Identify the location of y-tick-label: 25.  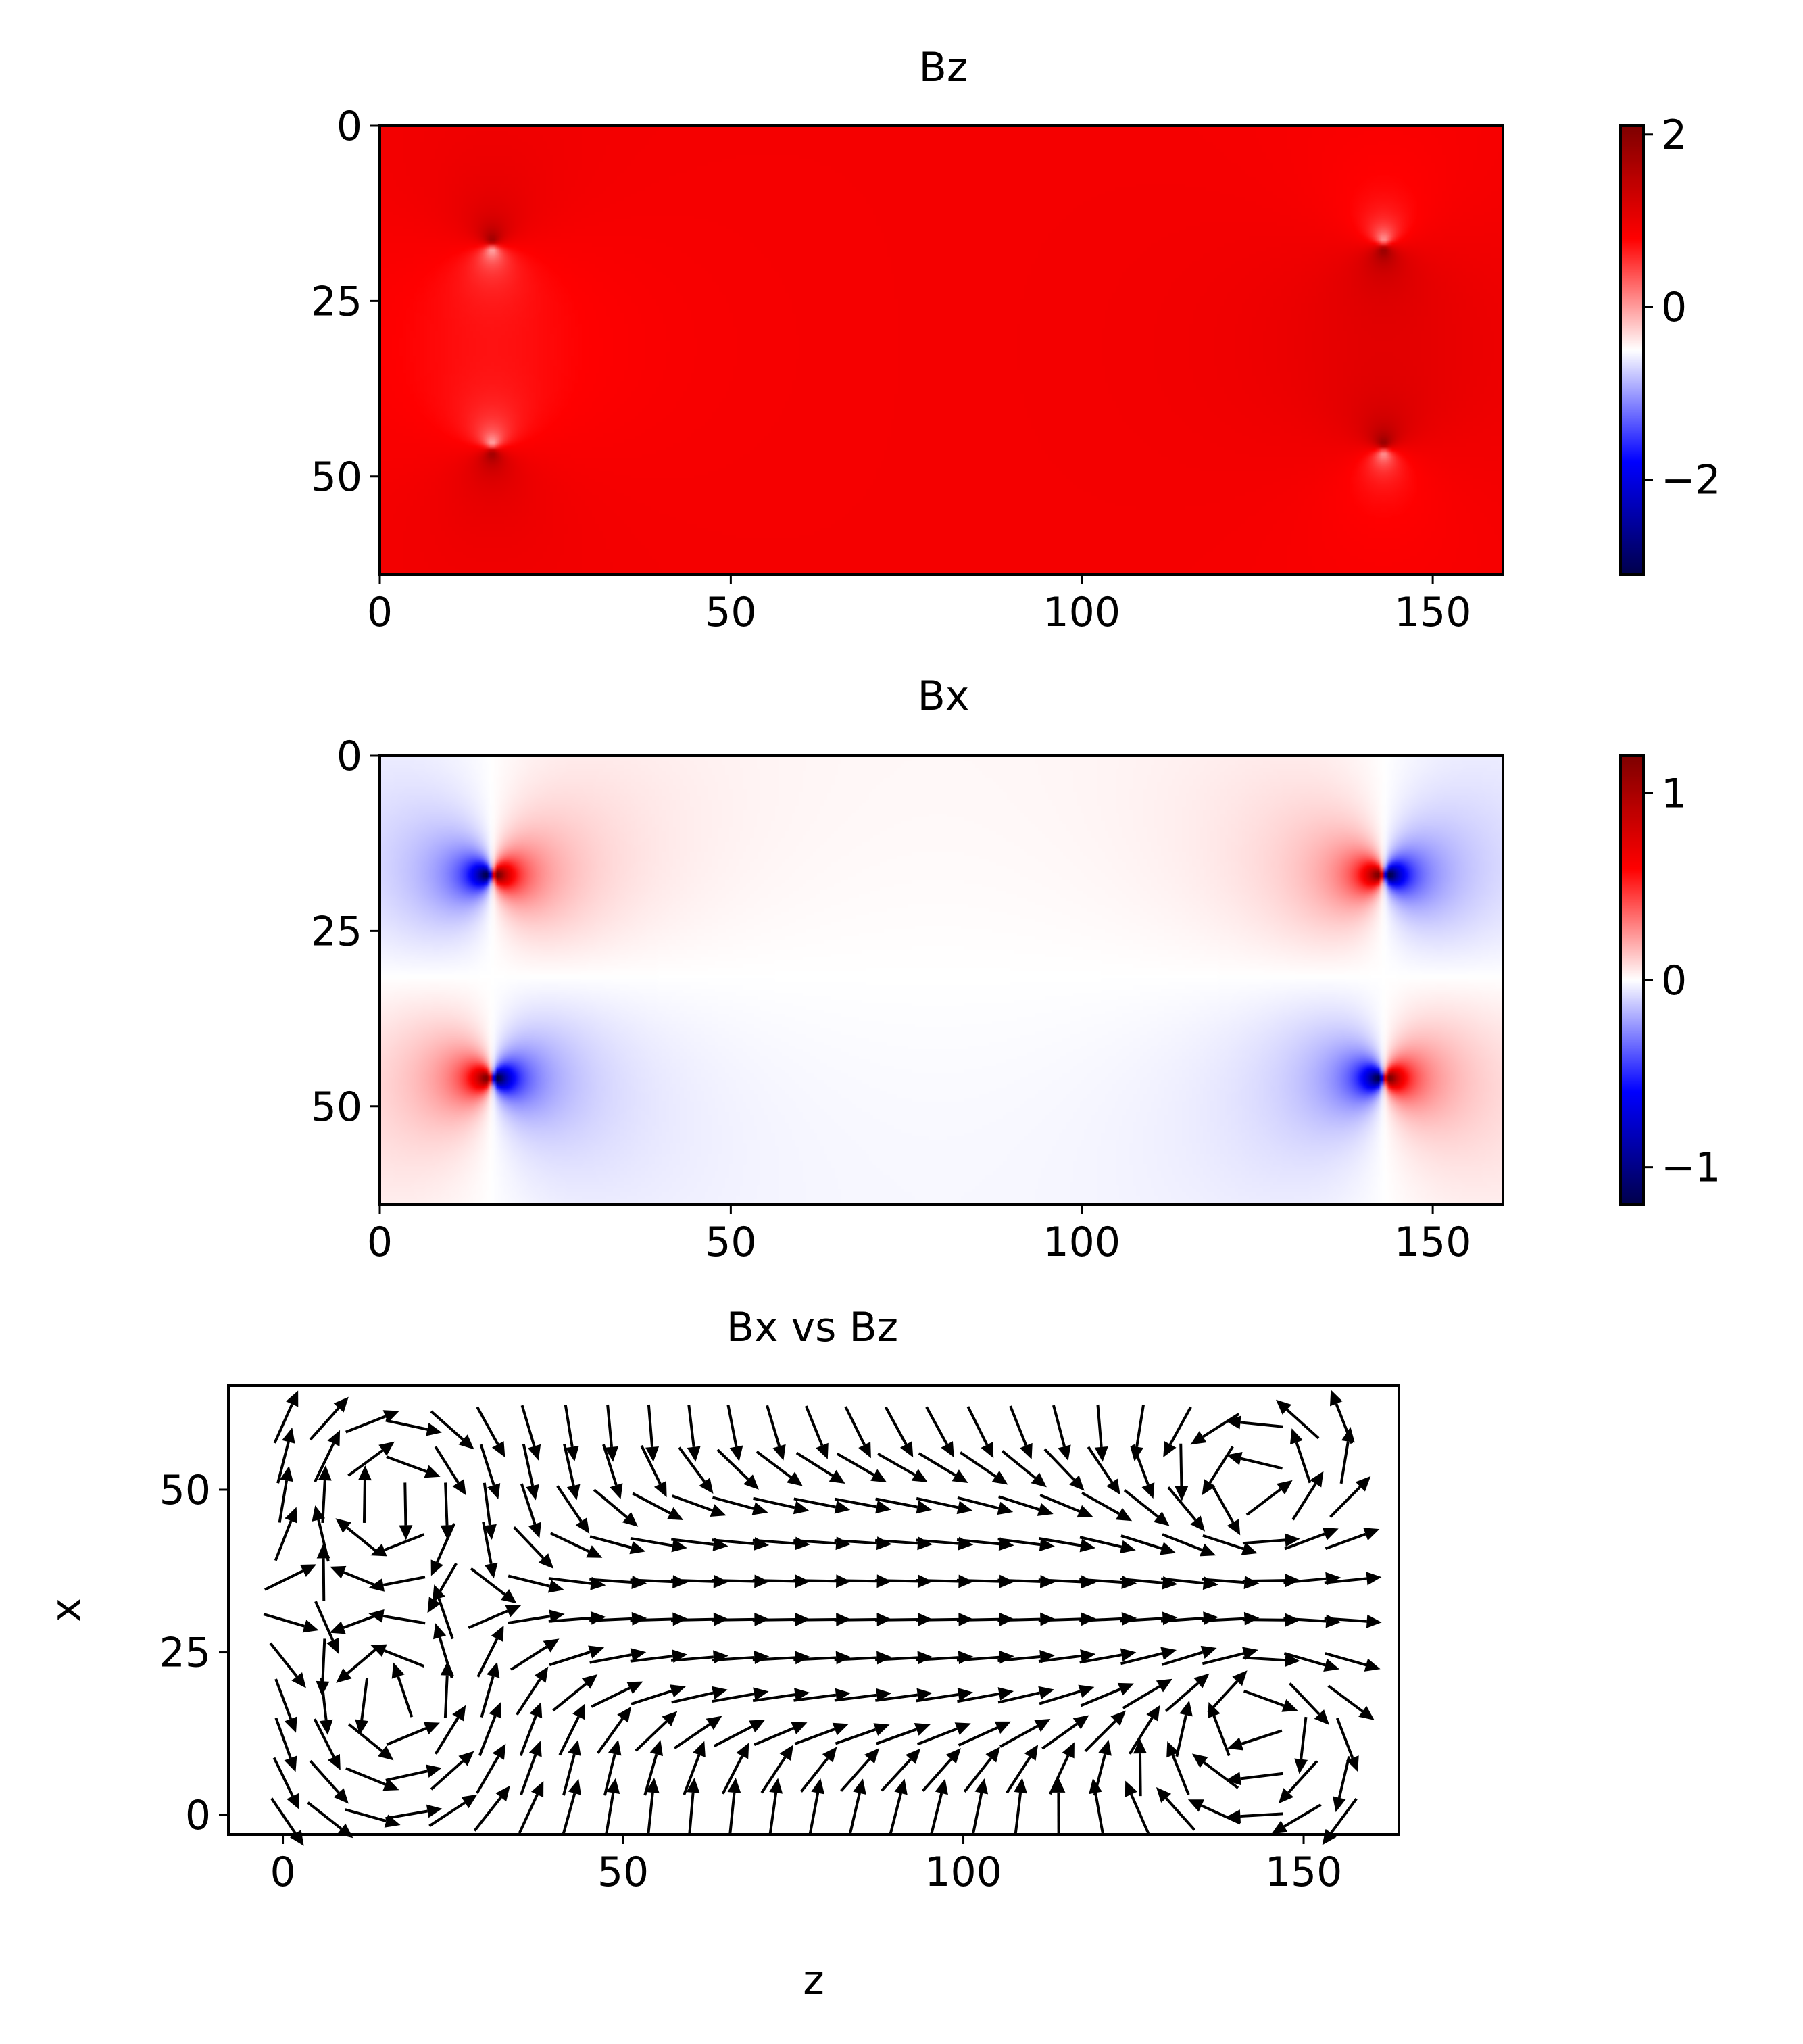
(336, 931).